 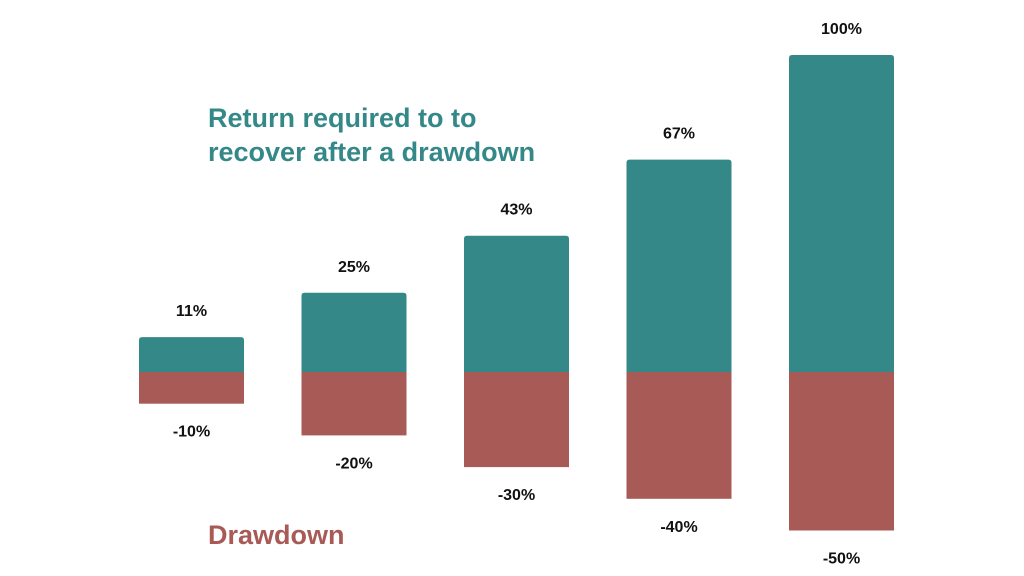 I want to click on chart-title-line-1: Return required to to, so click(x=342, y=118).